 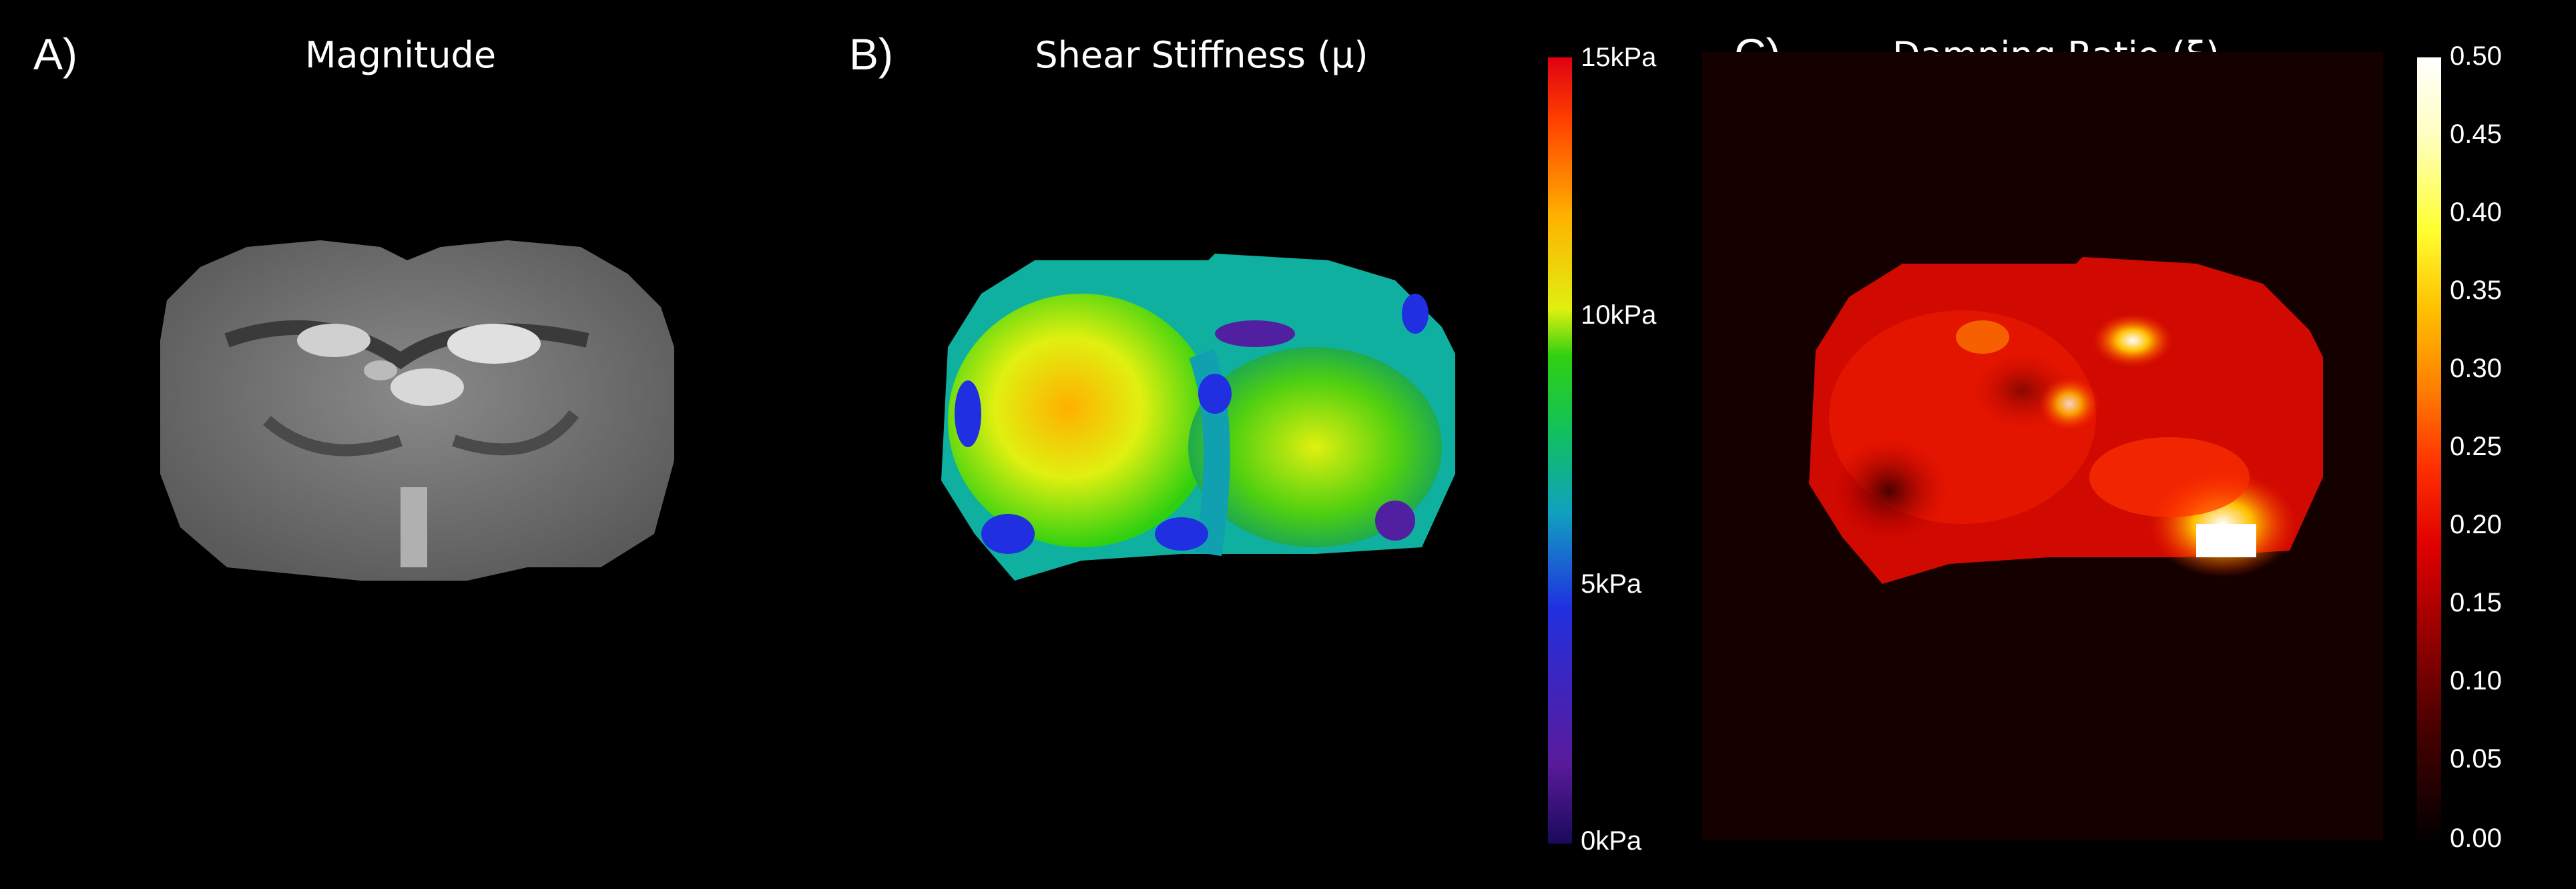 I want to click on damping-tick-0-30: 0.30, so click(x=2476, y=368).